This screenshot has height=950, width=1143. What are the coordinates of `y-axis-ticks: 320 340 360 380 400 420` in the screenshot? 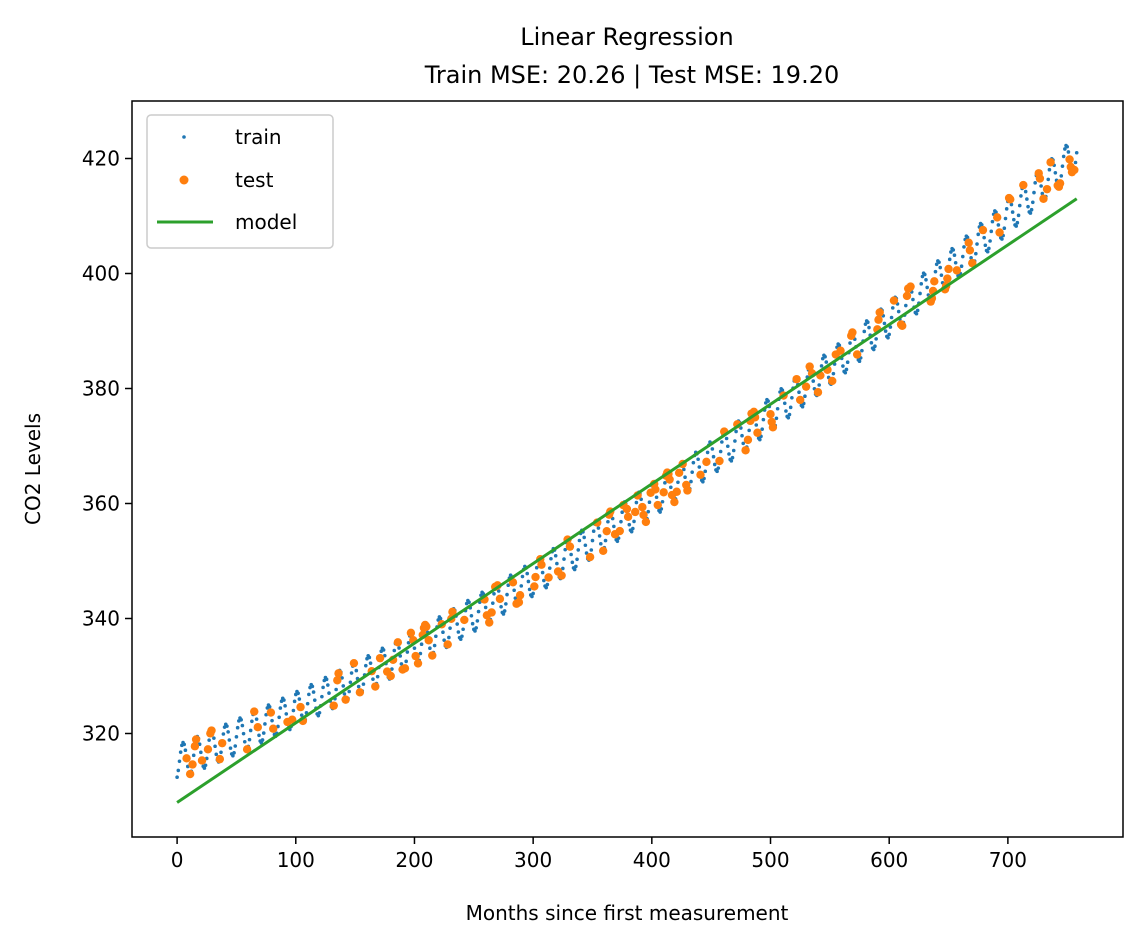 It's located at (107, 446).